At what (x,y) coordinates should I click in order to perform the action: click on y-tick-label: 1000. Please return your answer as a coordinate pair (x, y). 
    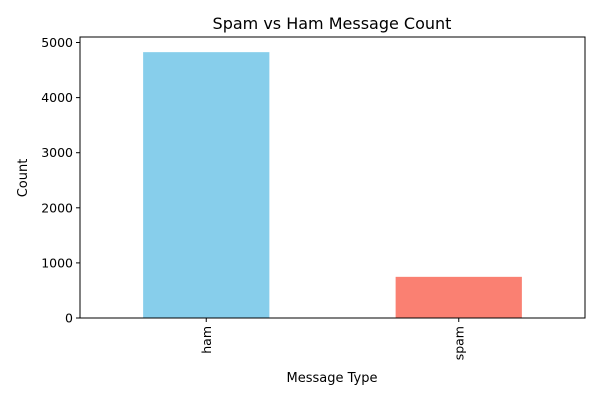
    Looking at the image, I should click on (57, 262).